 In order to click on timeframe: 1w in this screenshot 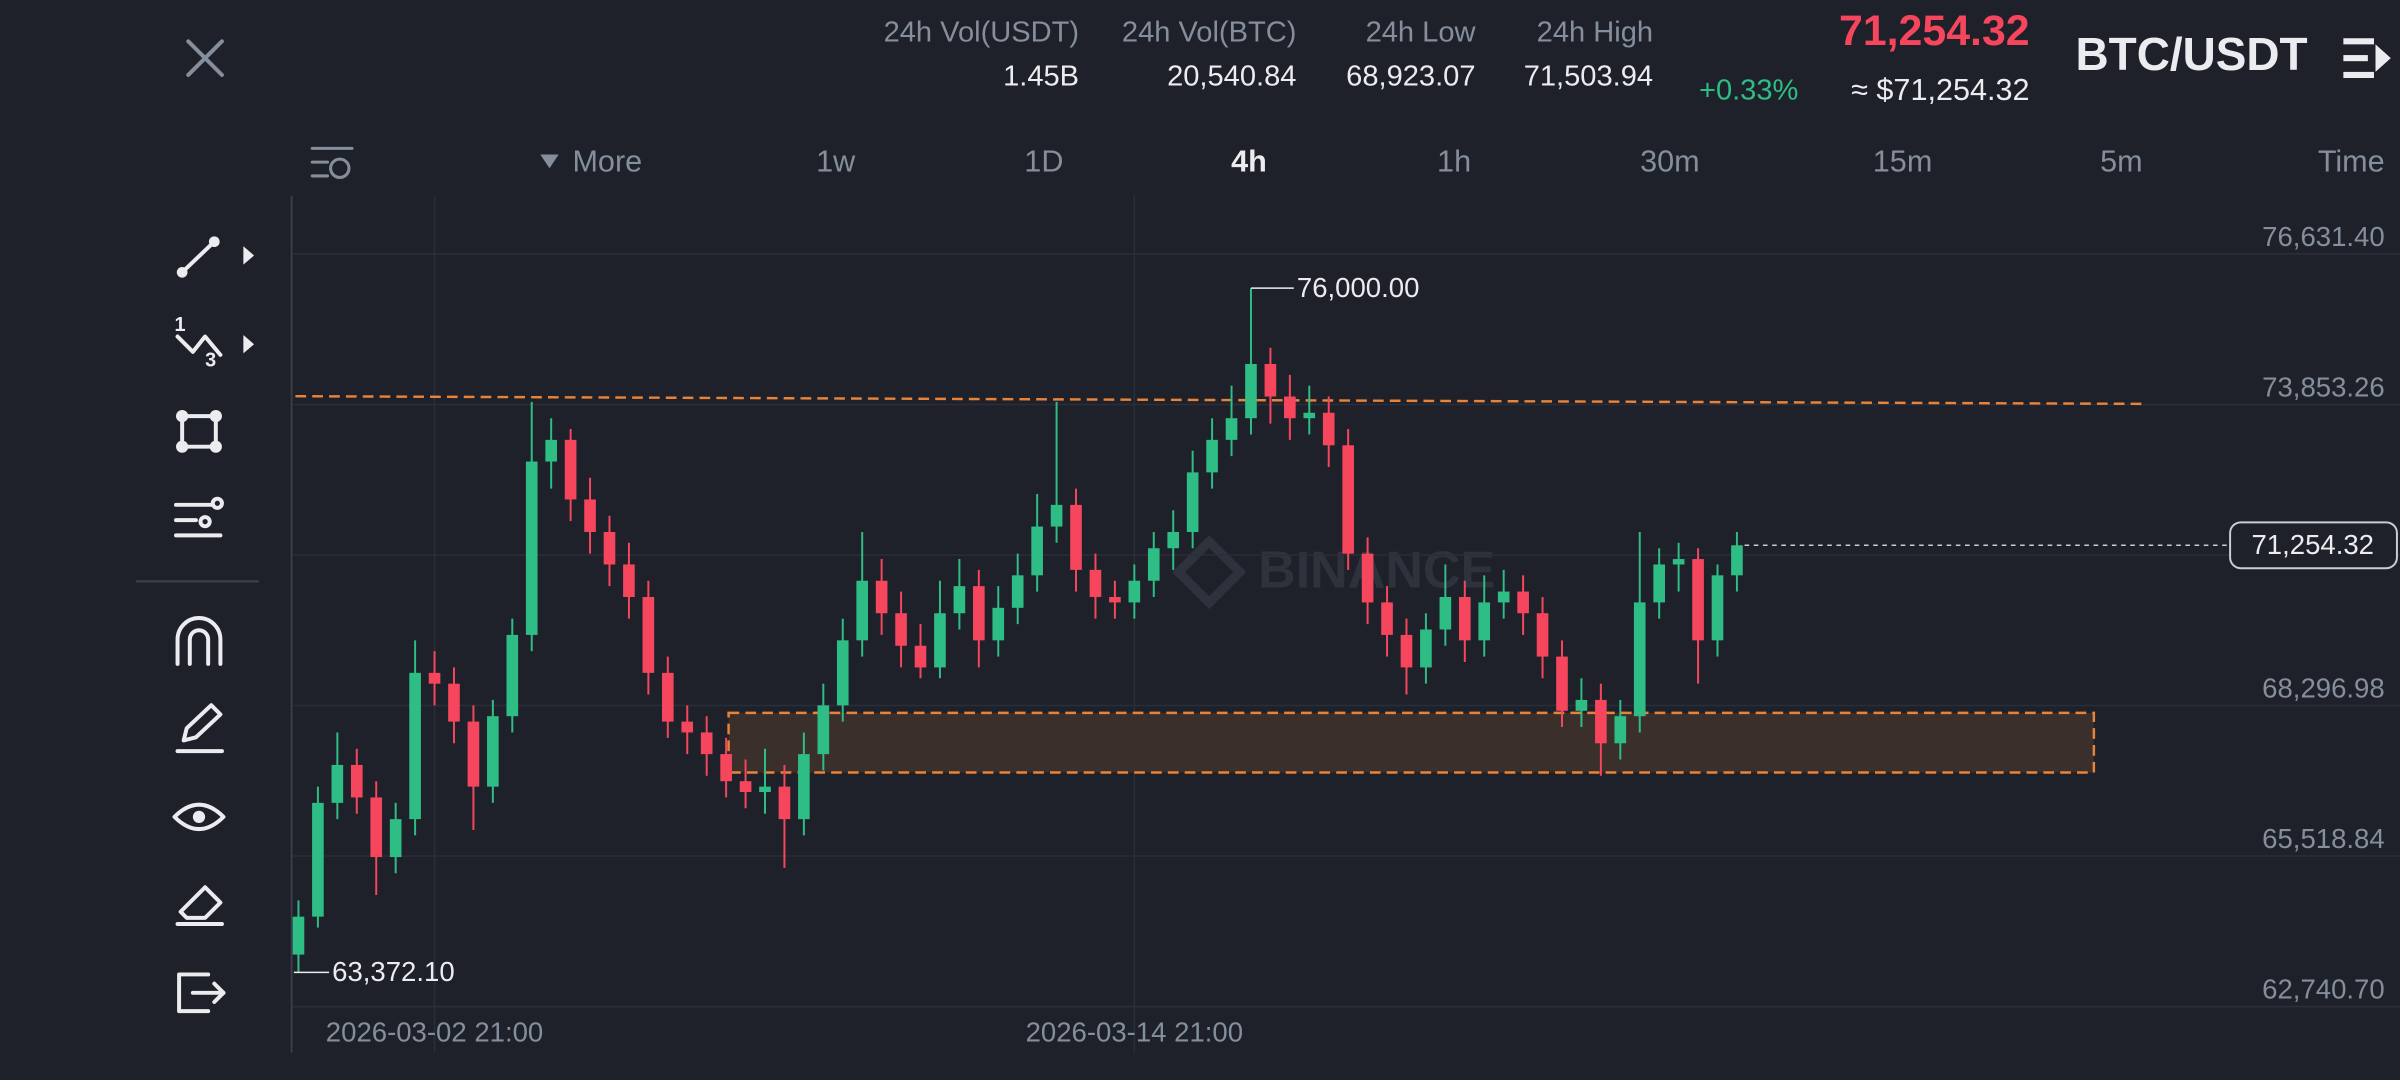, I will do `click(836, 162)`.